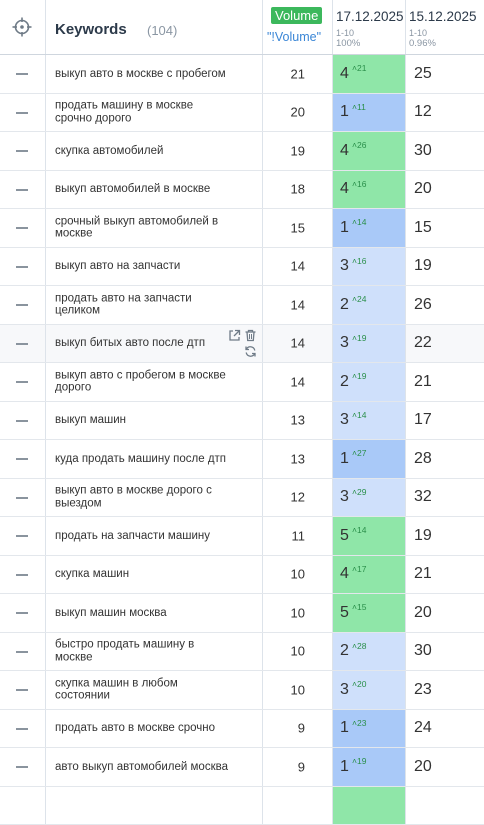 The width and height of the screenshot is (484, 825). I want to click on keyword-text: выкуп авто на запчасти, so click(142, 266).